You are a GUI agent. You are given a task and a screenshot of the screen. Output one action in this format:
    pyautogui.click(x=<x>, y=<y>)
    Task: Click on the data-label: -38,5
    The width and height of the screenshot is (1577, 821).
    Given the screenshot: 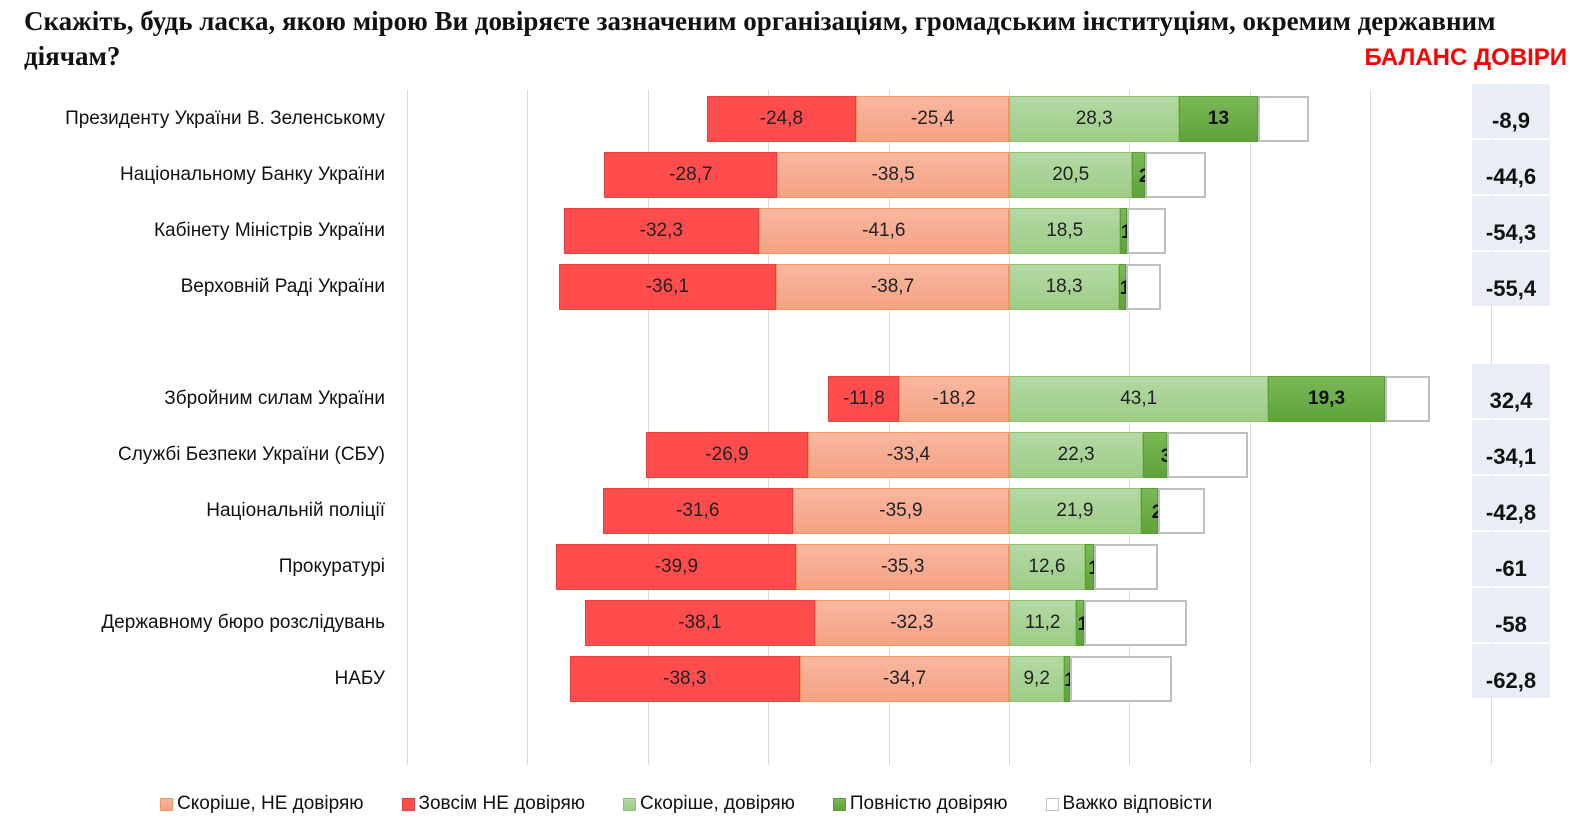 What is the action you would take?
    pyautogui.click(x=893, y=174)
    